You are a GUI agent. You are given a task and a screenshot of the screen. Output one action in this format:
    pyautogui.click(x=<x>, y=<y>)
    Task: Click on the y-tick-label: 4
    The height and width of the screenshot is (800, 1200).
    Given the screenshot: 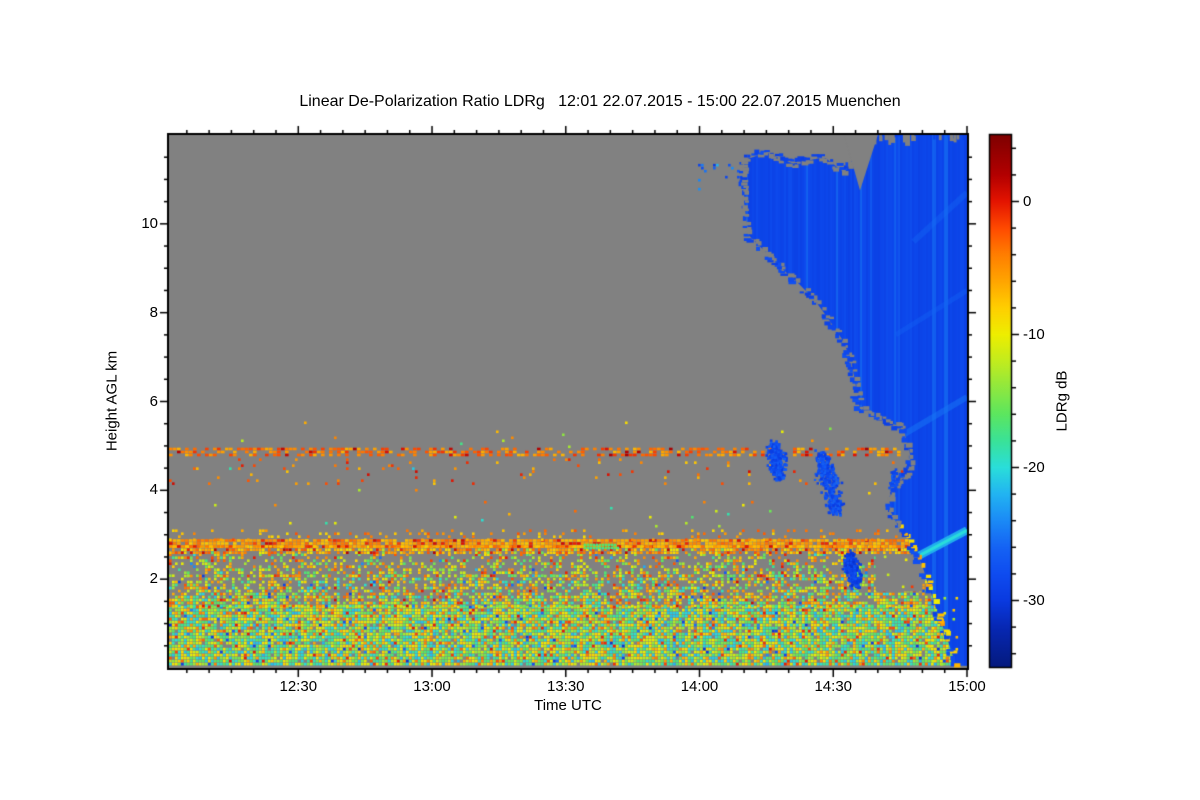 What is the action you would take?
    pyautogui.click(x=153, y=490)
    